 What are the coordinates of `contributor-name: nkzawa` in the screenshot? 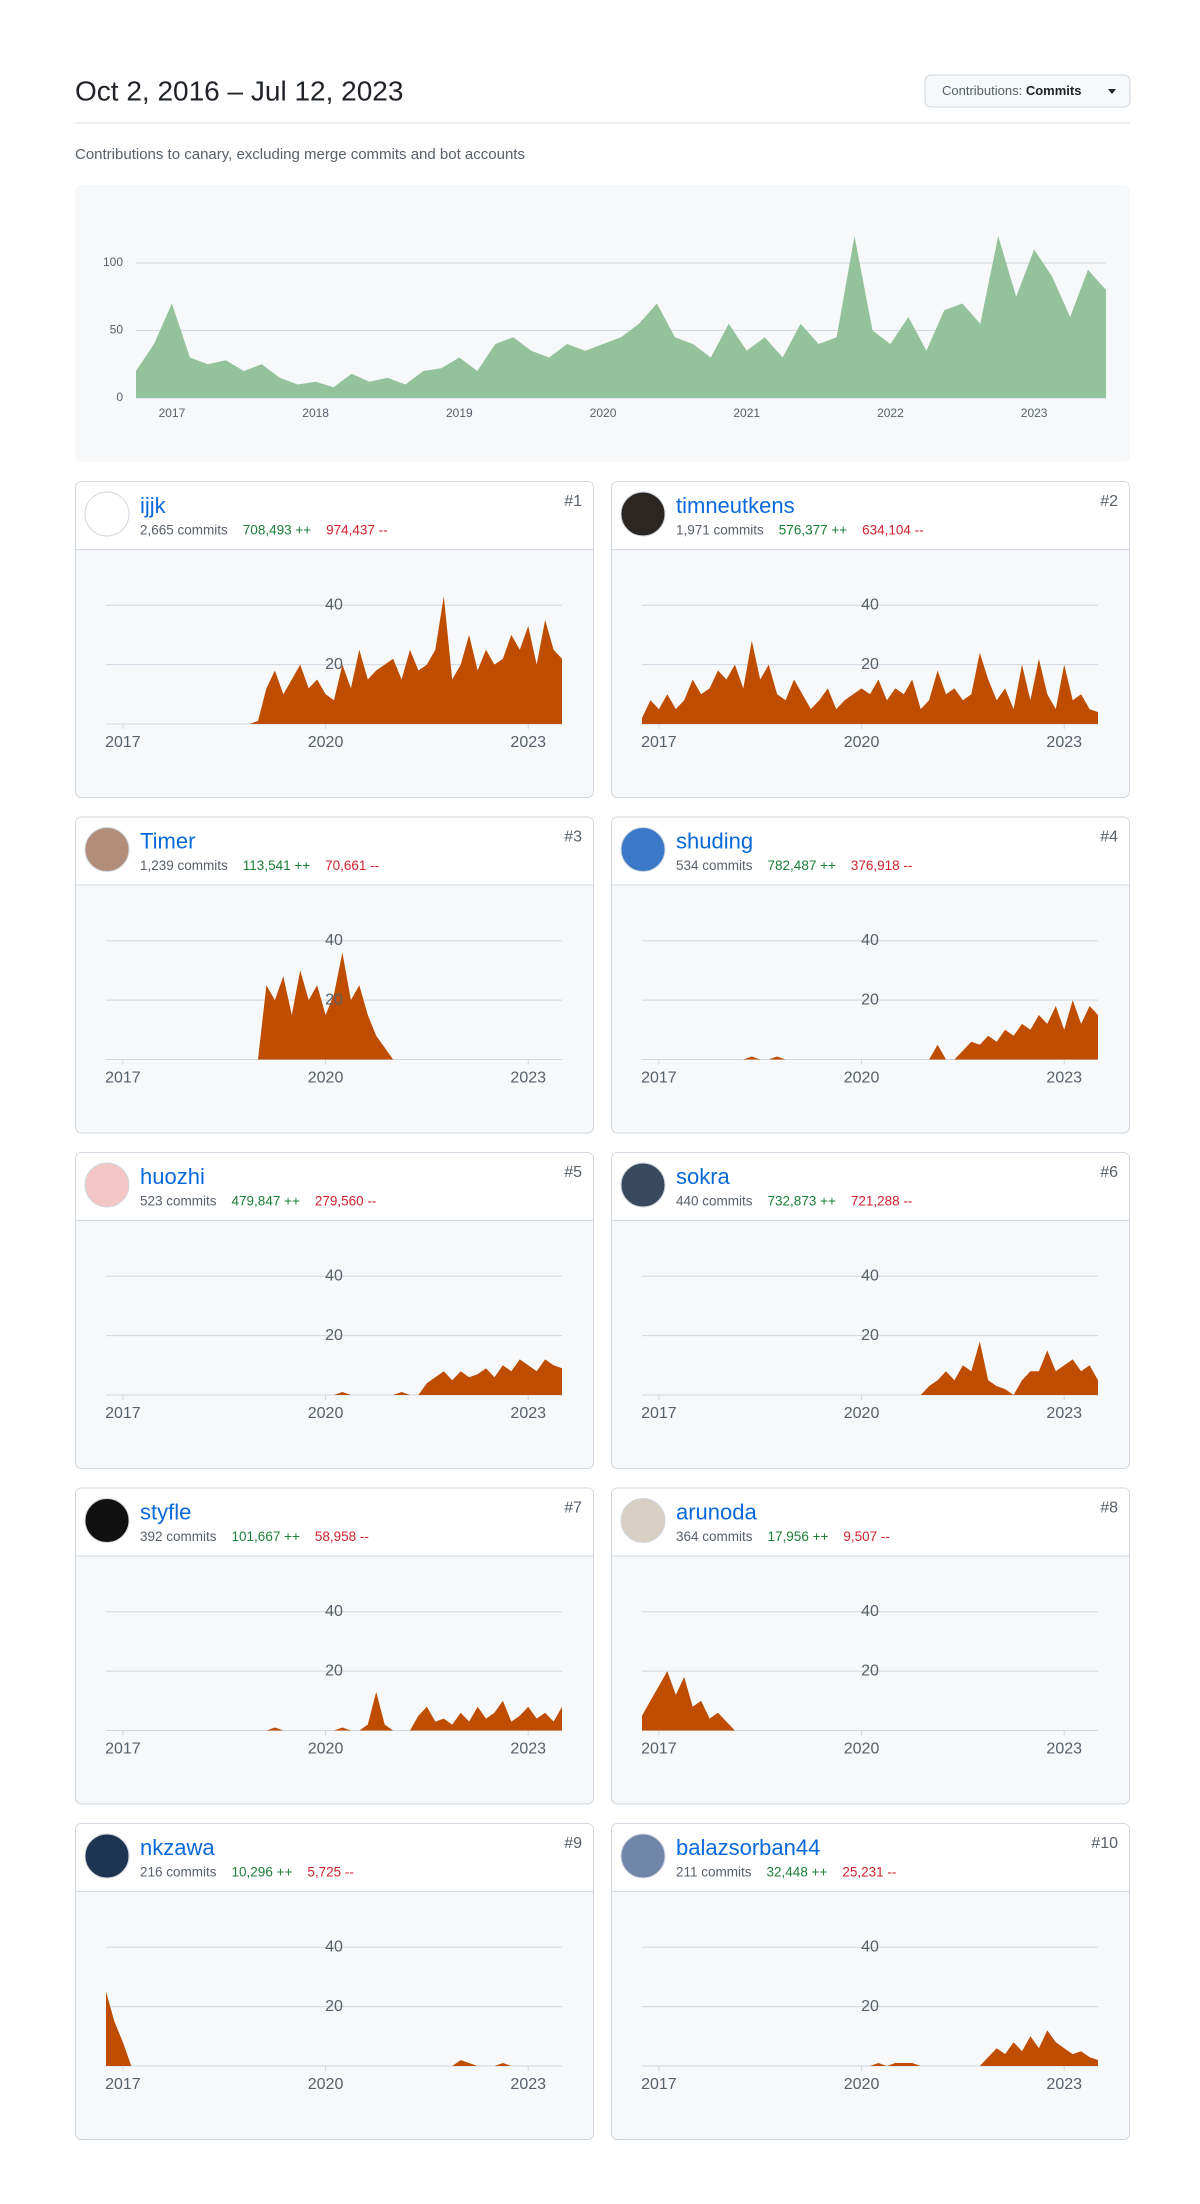 It's located at (177, 1847).